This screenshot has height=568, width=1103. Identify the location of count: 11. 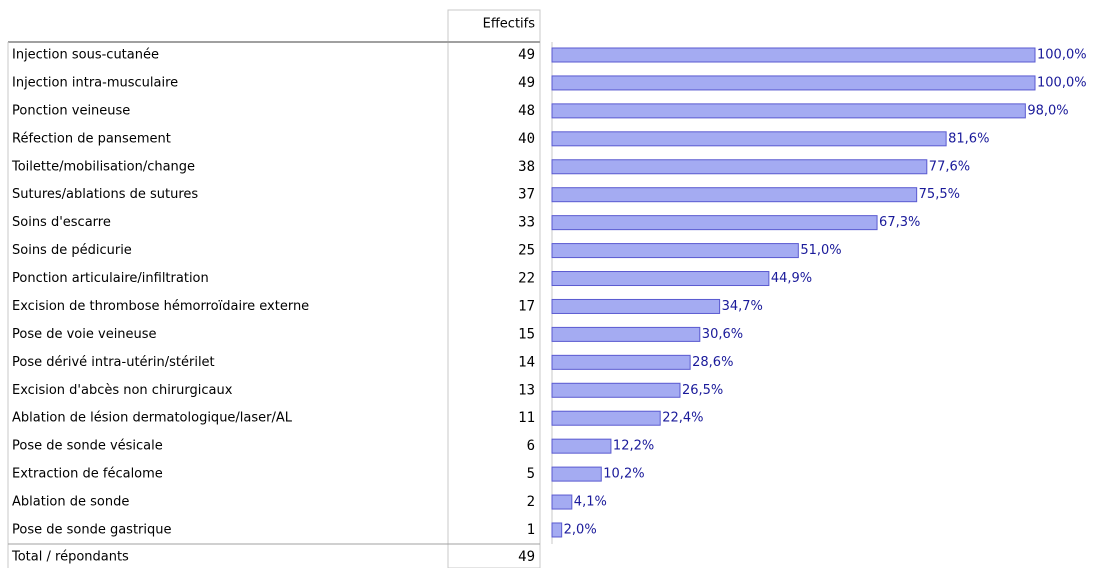
(526, 418).